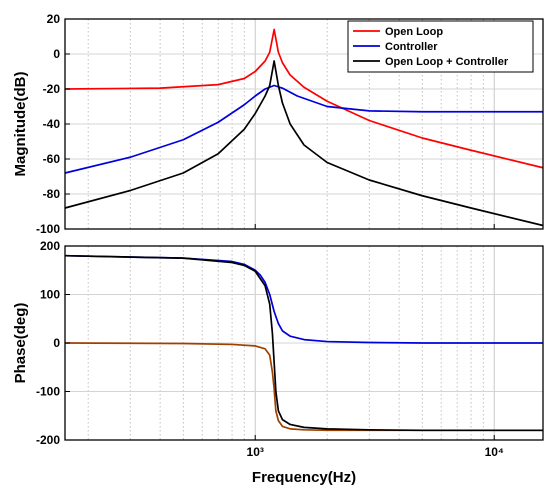  What do you see at coordinates (20, 343) in the screenshot?
I see `y-axis-label: Phase(deg)` at bounding box center [20, 343].